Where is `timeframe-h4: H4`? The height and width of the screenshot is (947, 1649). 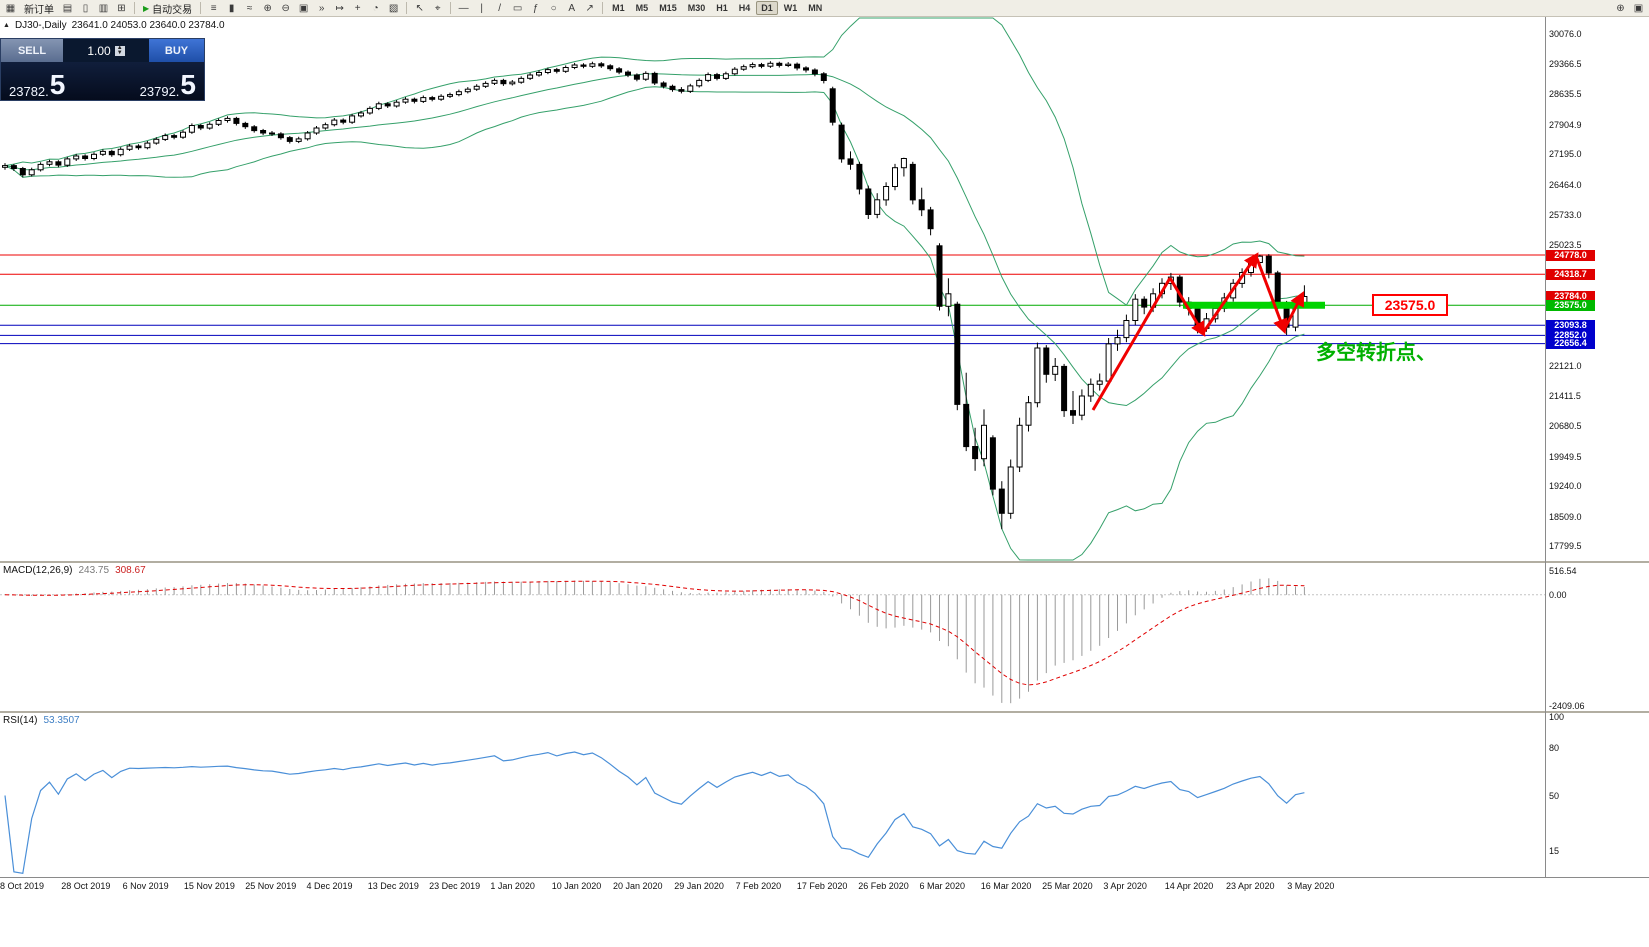 timeframe-h4: H4 is located at coordinates (745, 8).